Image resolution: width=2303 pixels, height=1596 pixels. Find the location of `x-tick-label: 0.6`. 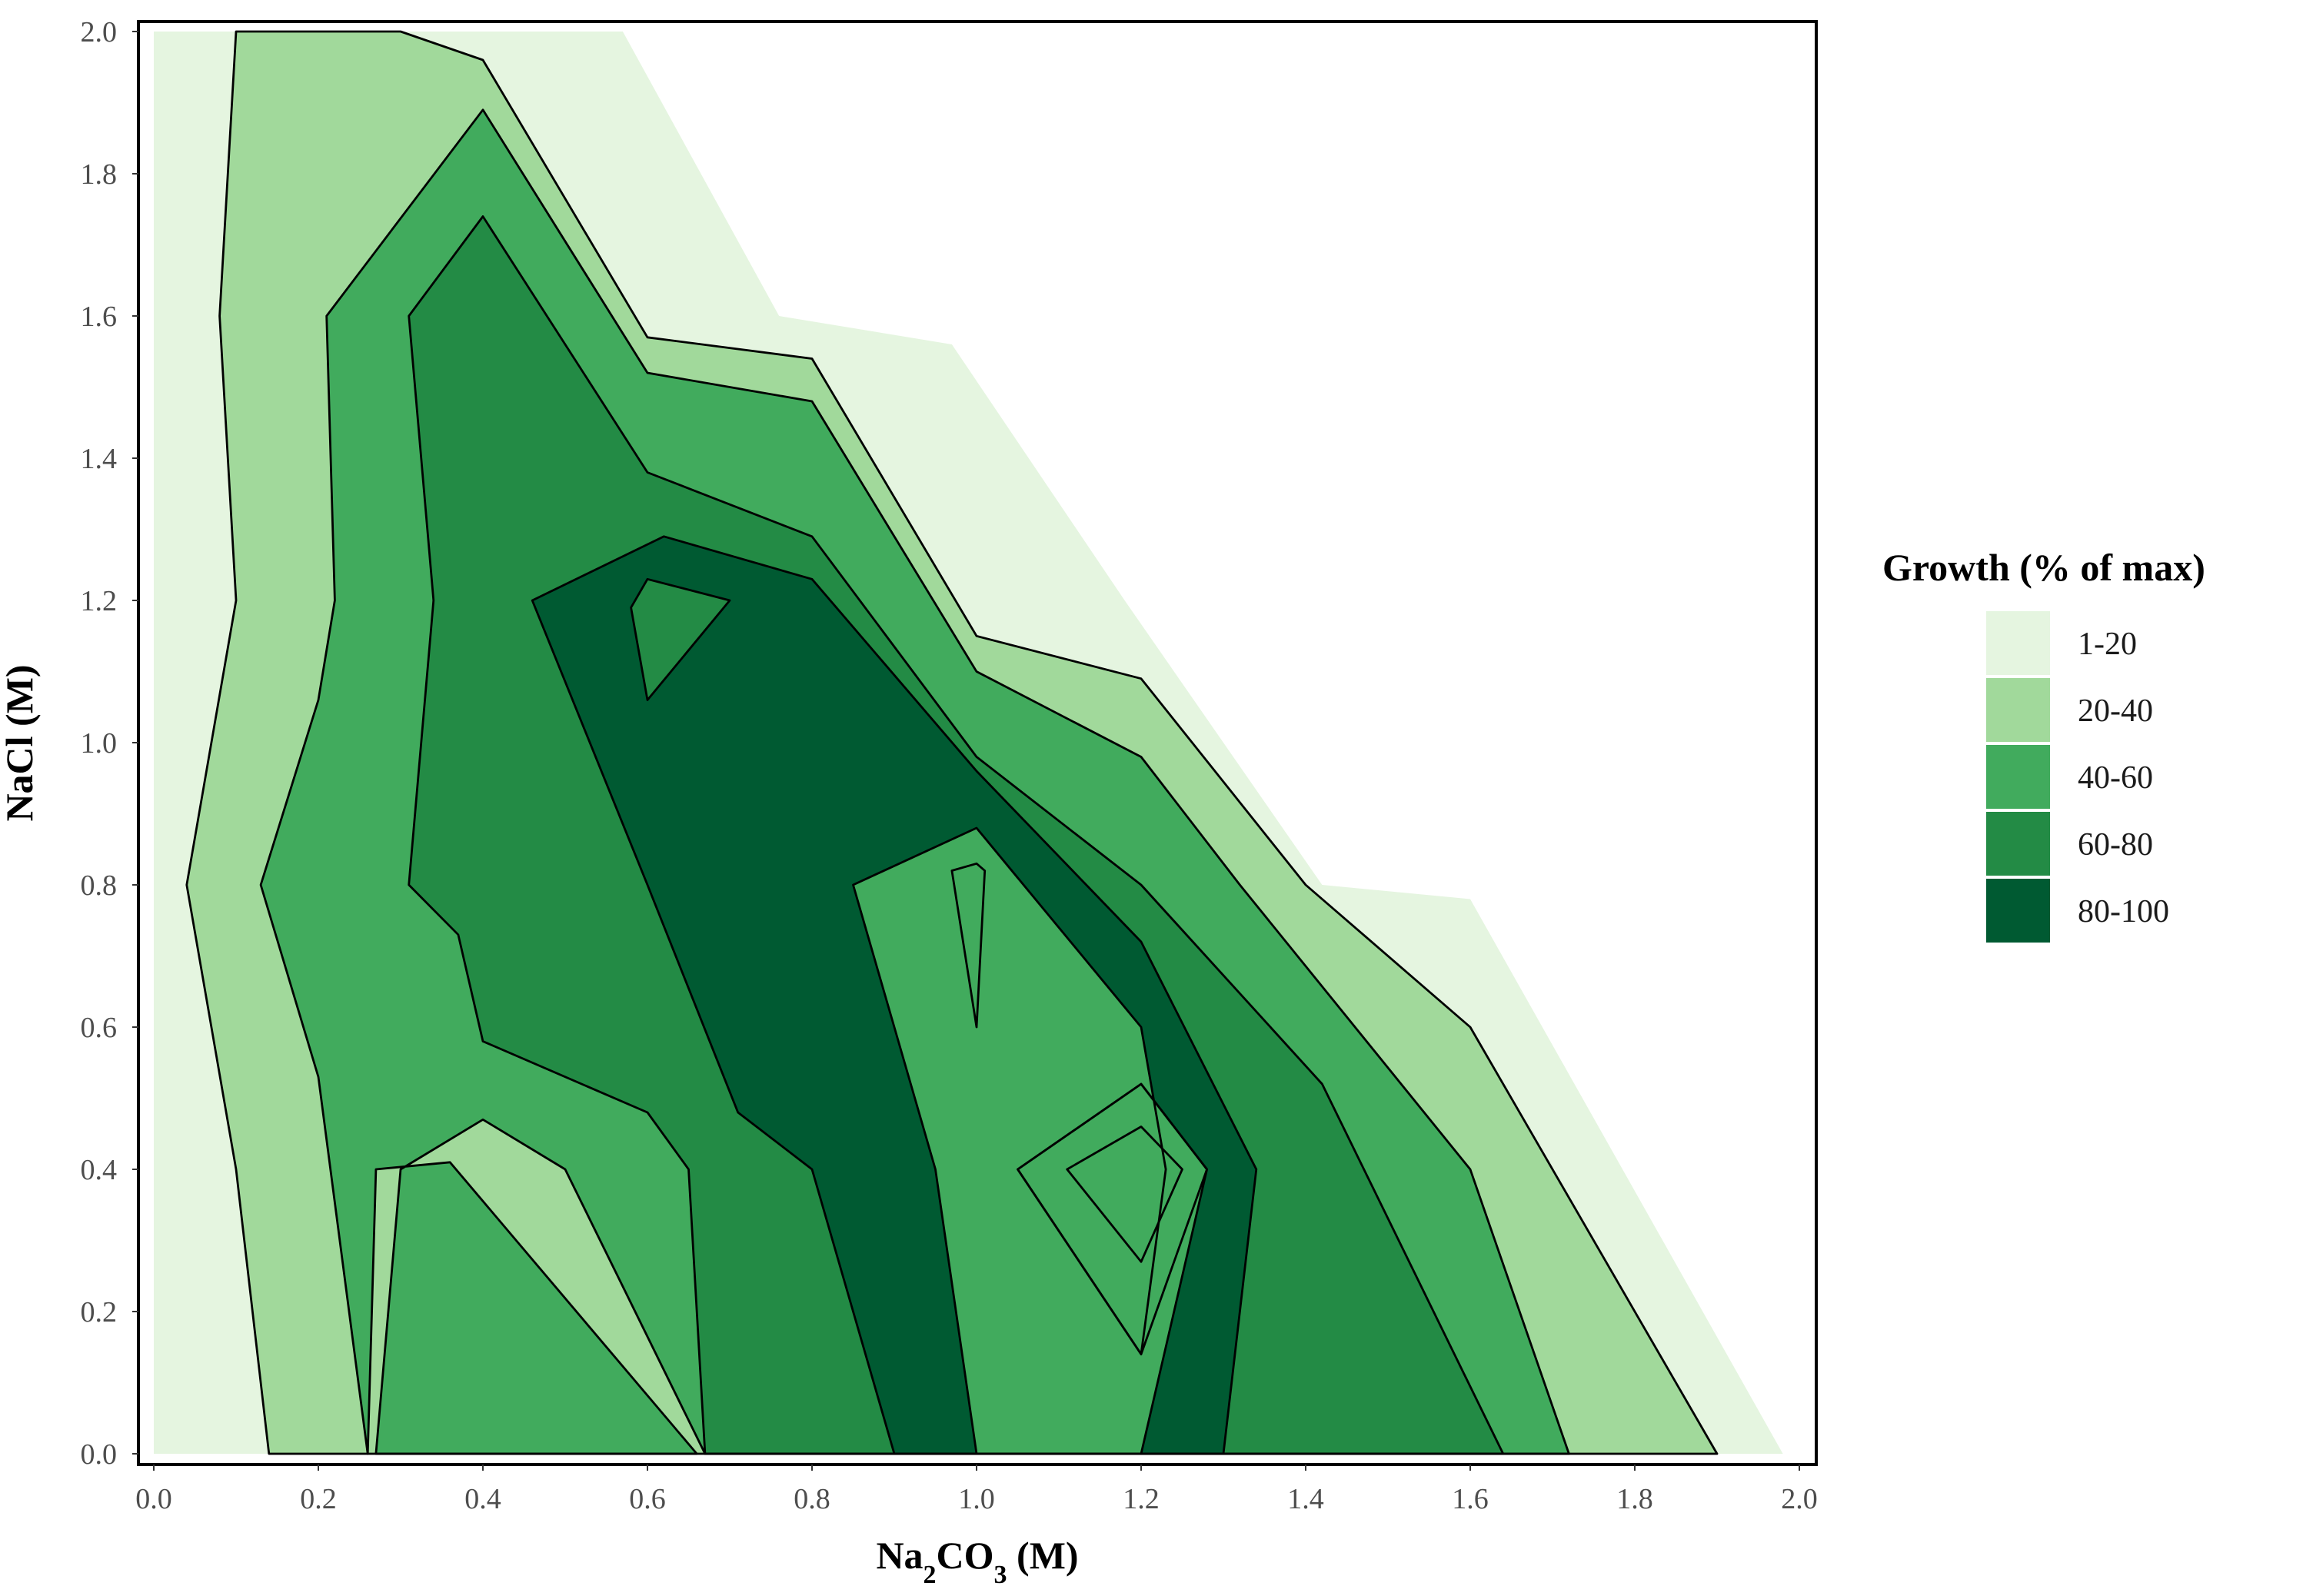

x-tick-label: 0.6 is located at coordinates (647, 1499).